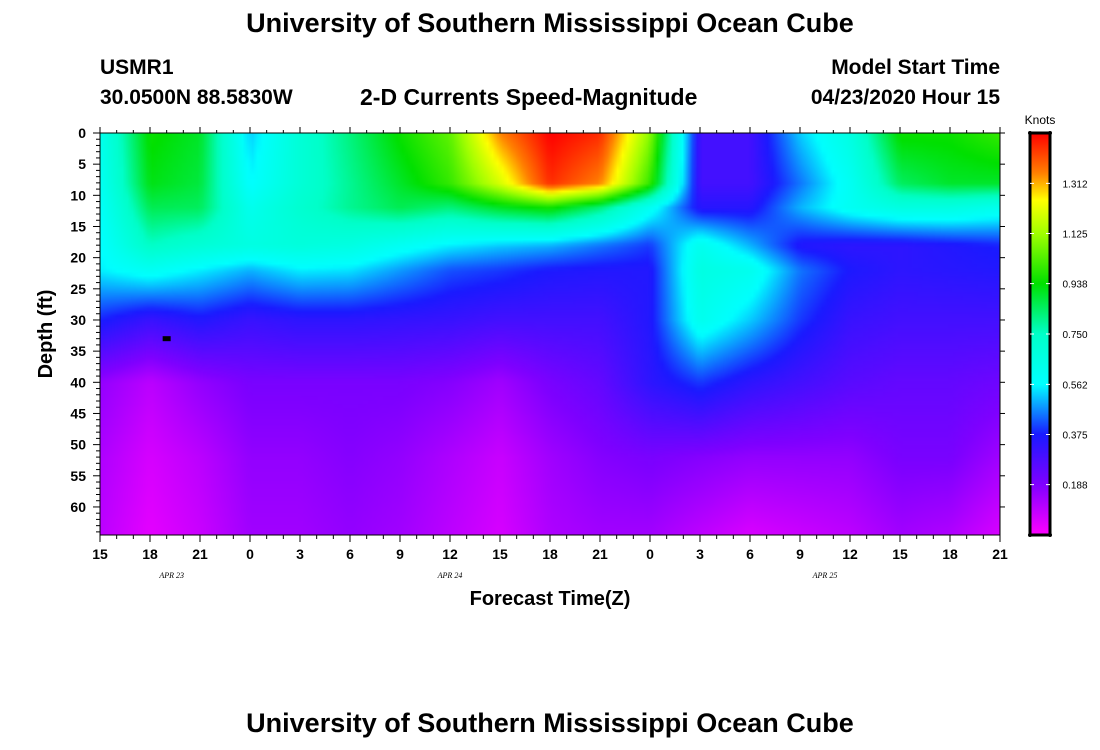 The width and height of the screenshot is (1100, 750). What do you see at coordinates (1074, 184) in the screenshot?
I see `colorbar-tick-label: 1.312` at bounding box center [1074, 184].